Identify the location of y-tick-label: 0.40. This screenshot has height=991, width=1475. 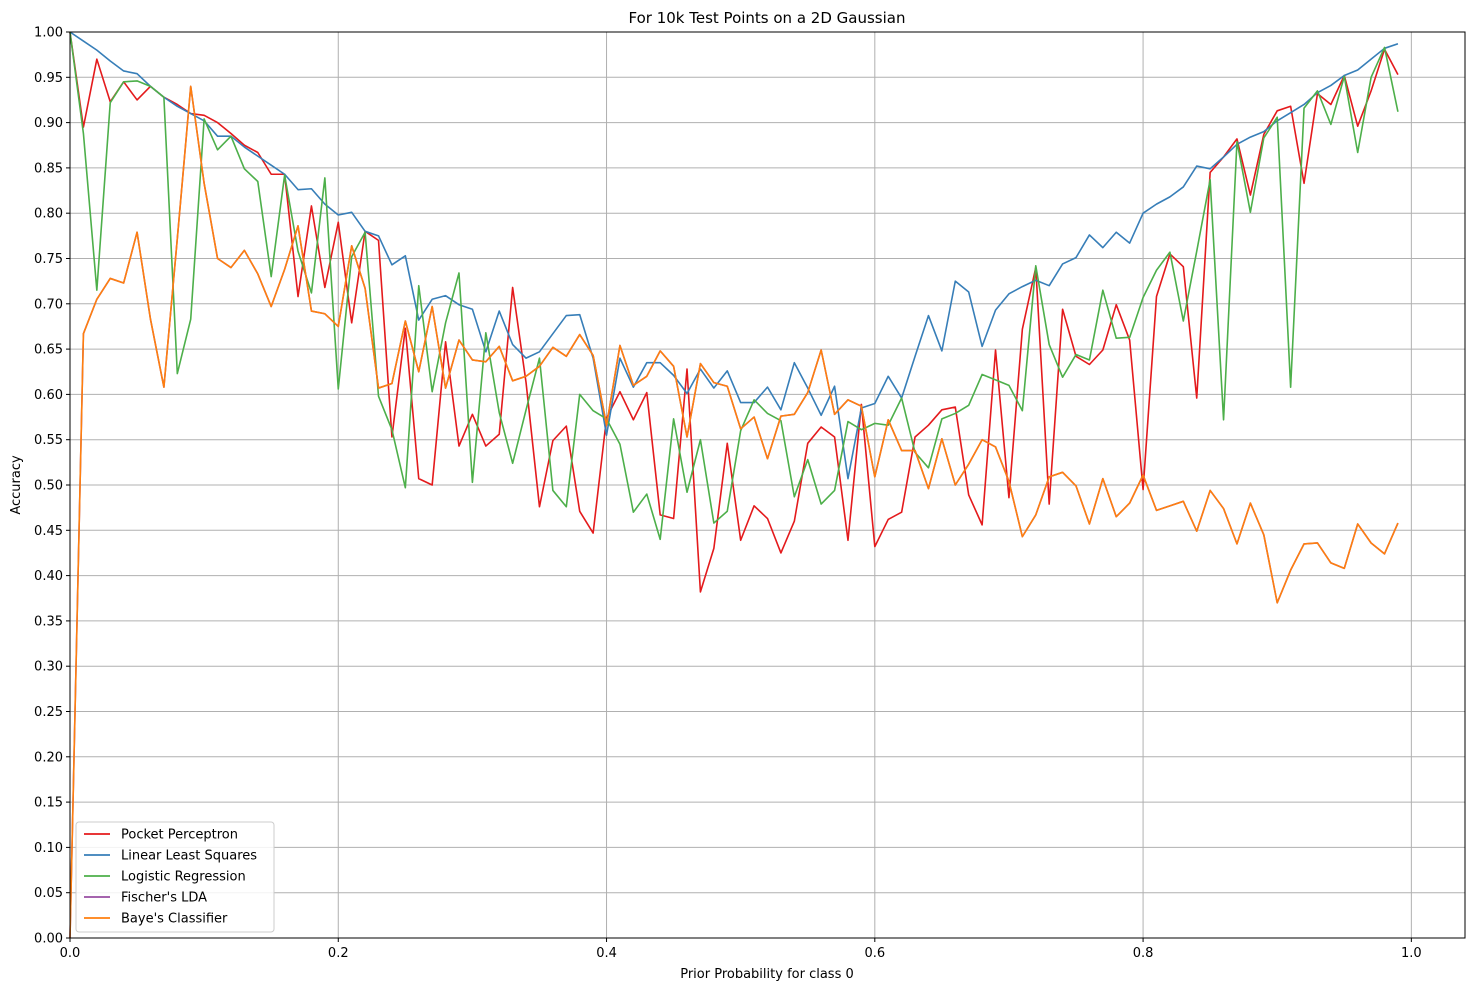
(48, 576).